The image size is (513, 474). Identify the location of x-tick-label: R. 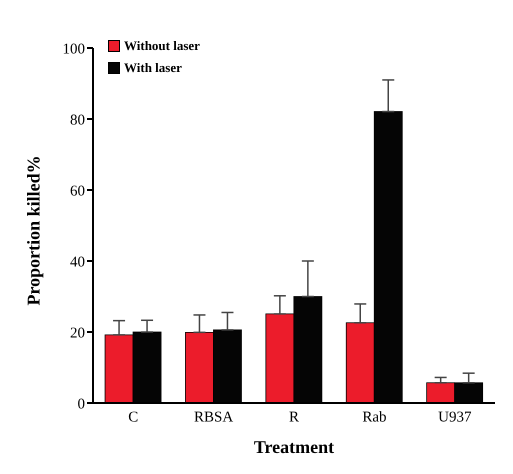
(294, 418).